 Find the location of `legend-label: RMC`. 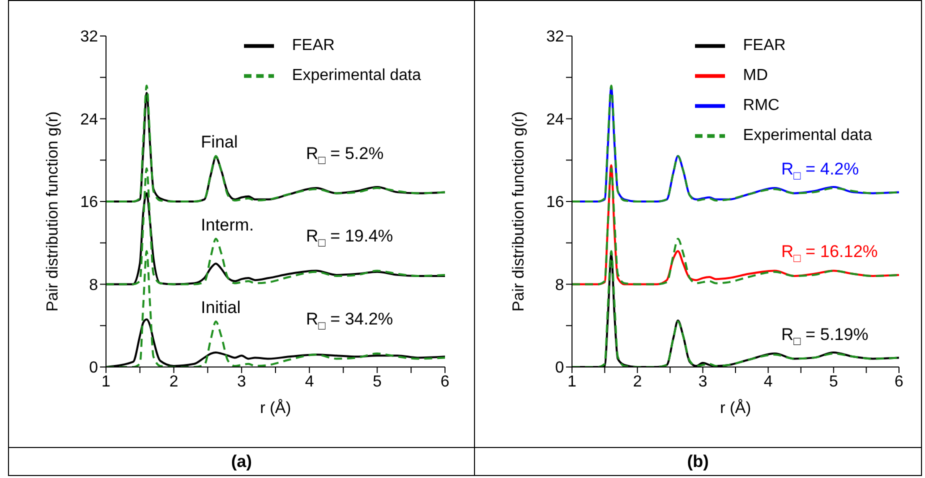

legend-label: RMC is located at coordinates (761, 105).